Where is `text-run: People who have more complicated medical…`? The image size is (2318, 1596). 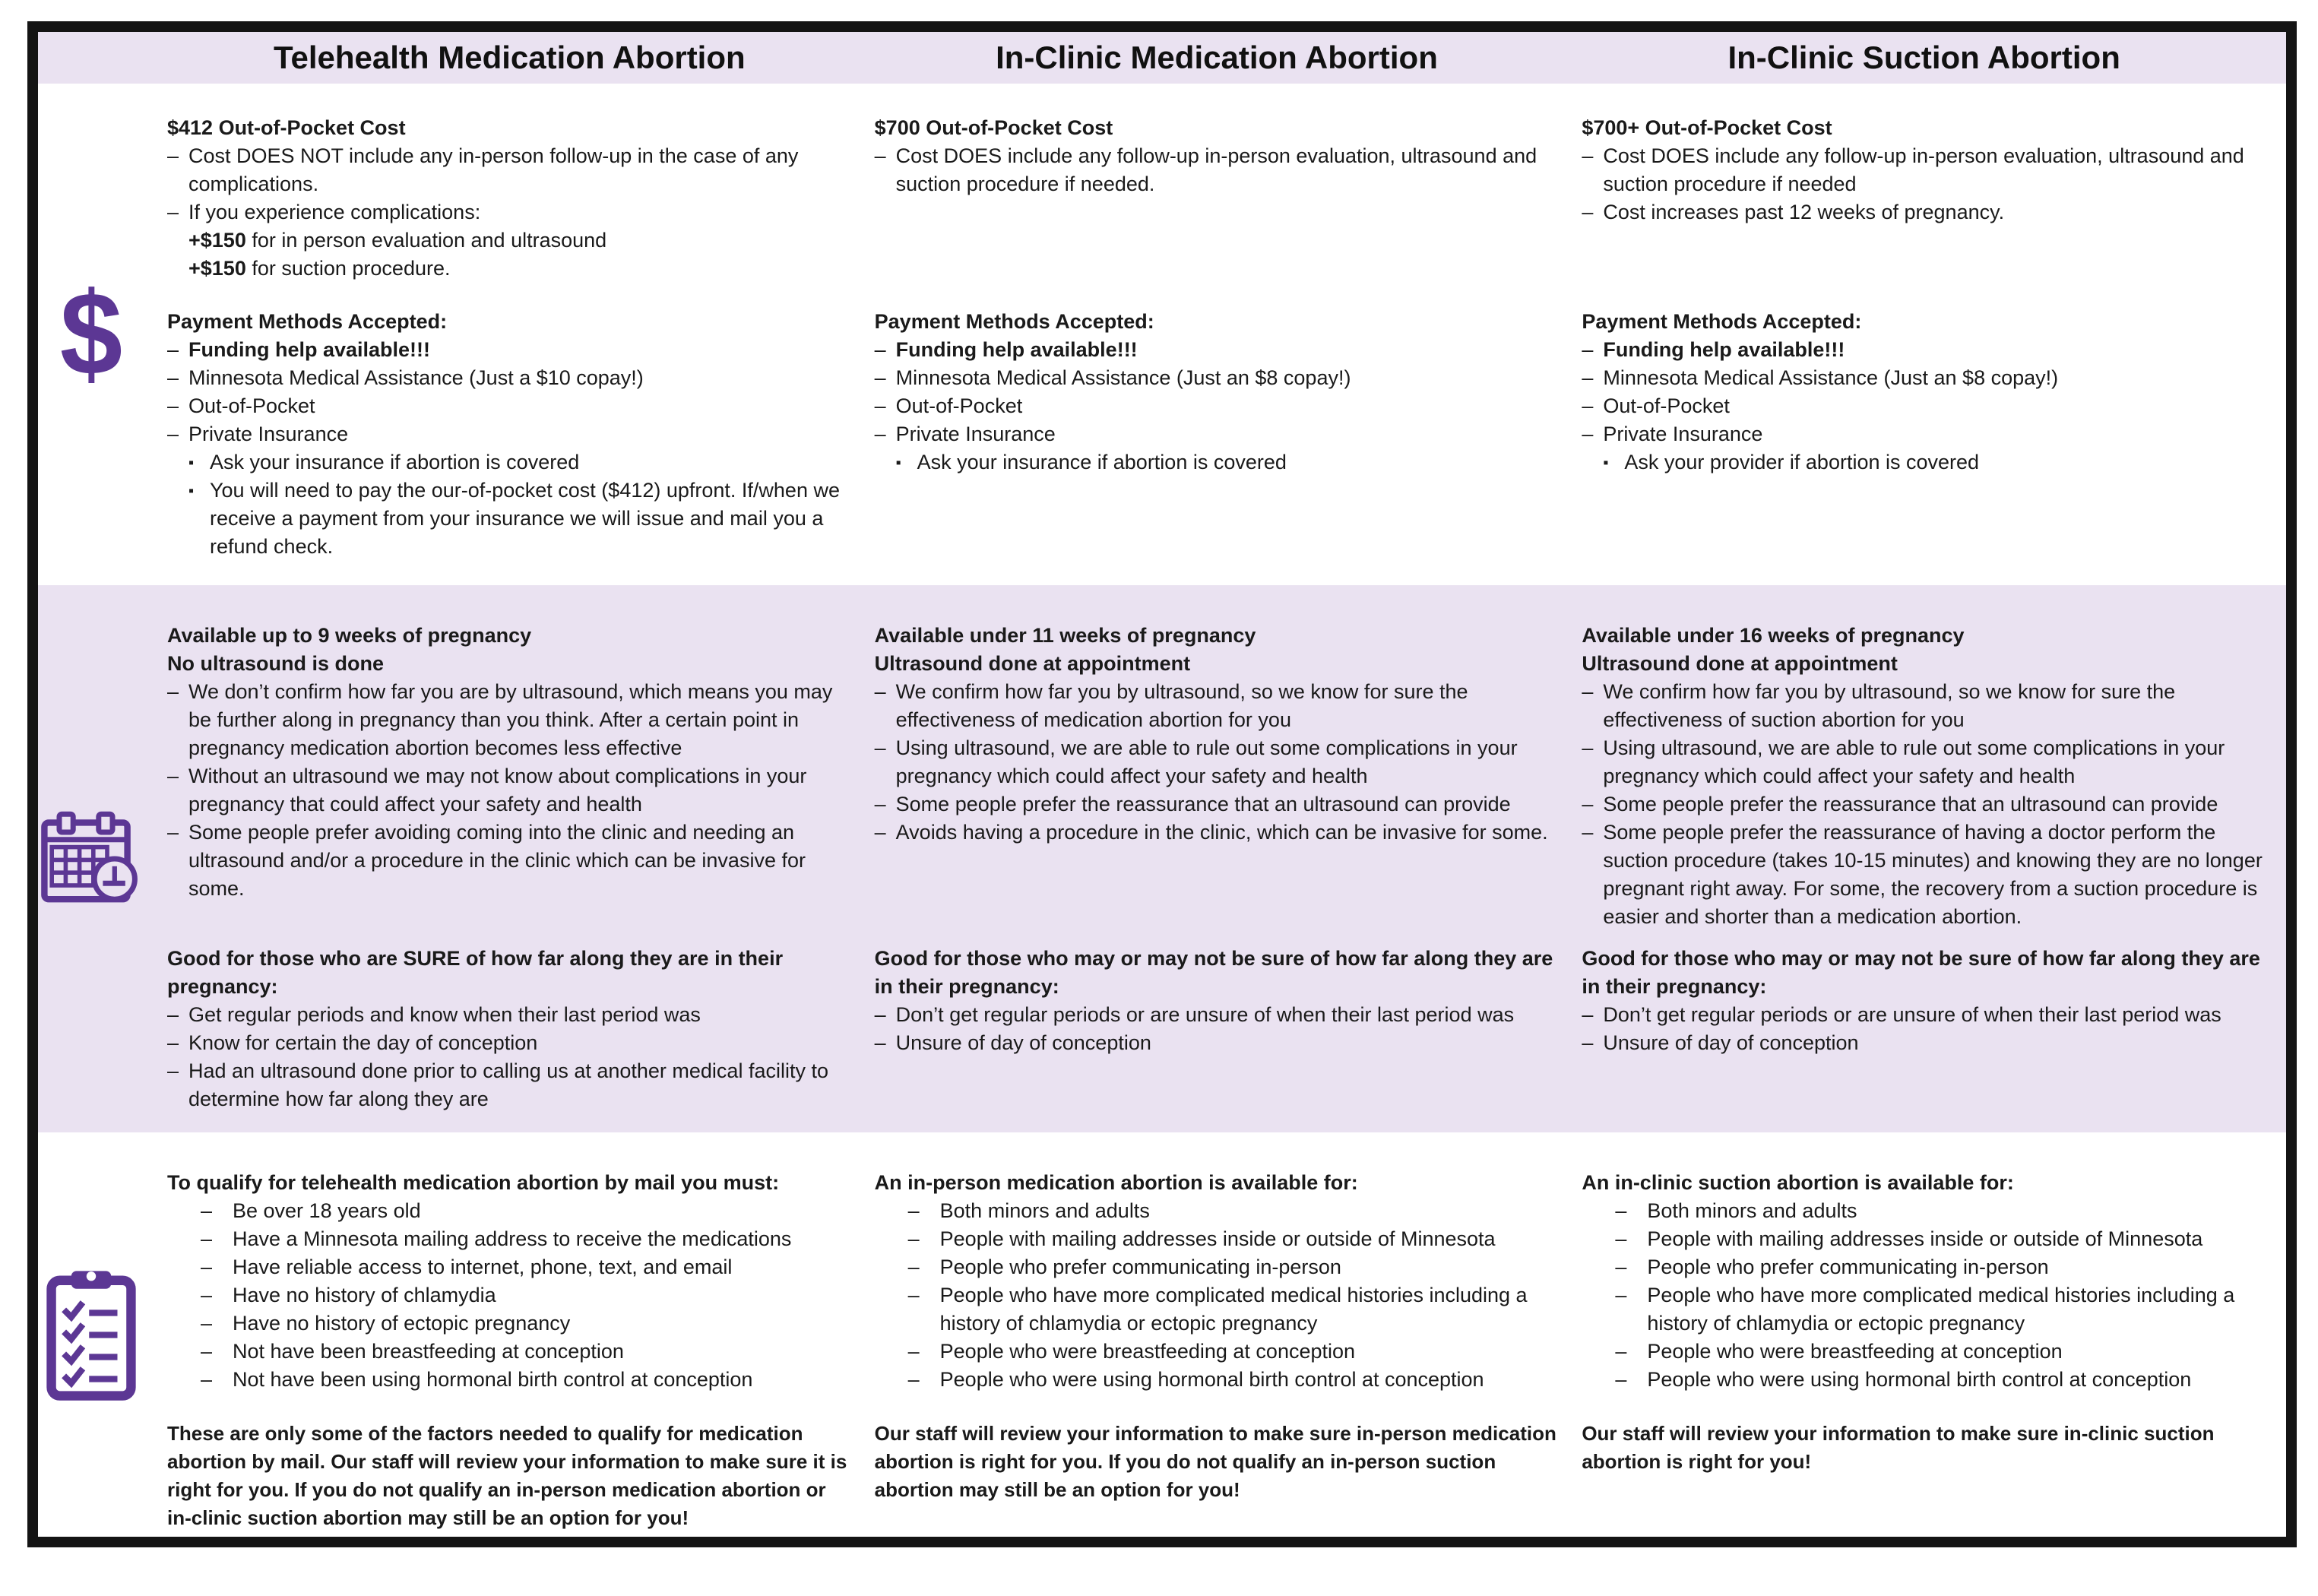
text-run: People who have more complicated medical… is located at coordinates (1941, 1309).